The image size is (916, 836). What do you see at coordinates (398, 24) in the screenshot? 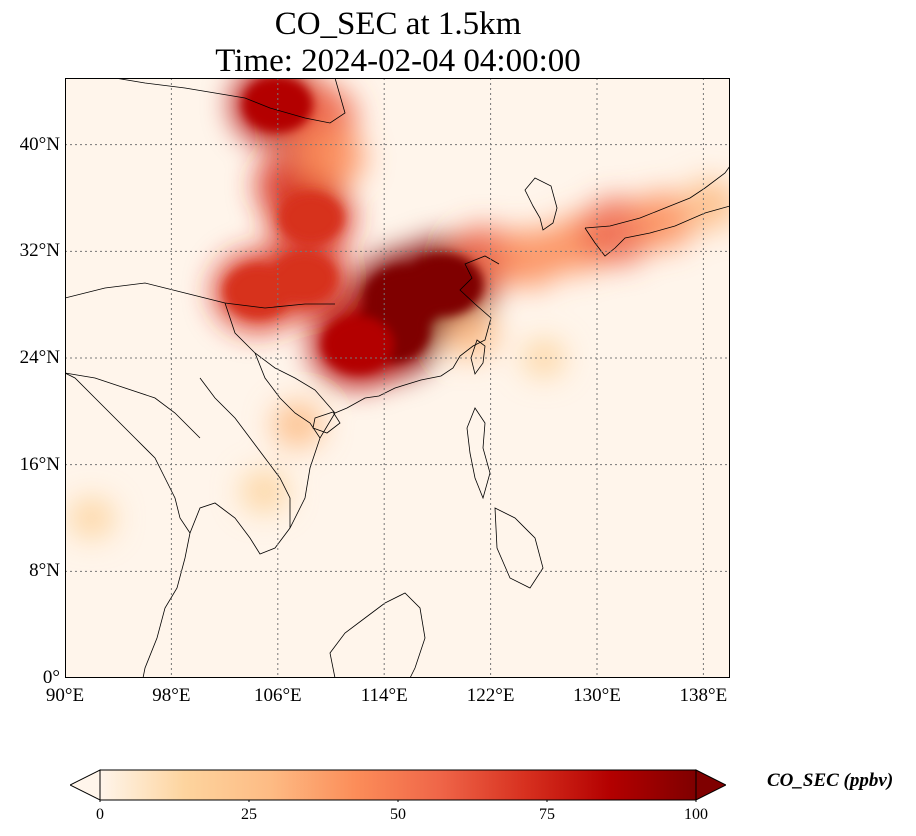
I see `map-title-line1: CO_SEC at 1.5km` at bounding box center [398, 24].